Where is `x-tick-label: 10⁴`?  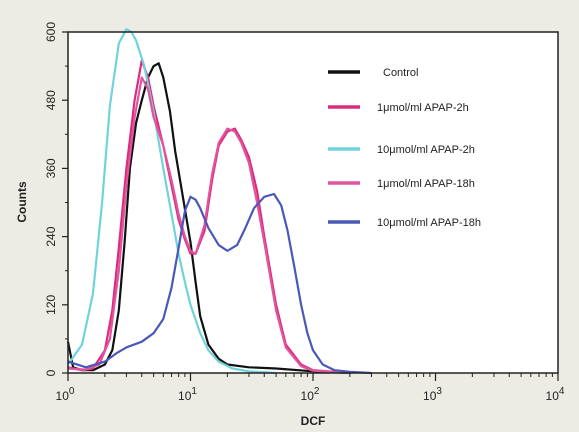
x-tick-label: 10⁴ is located at coordinates (555, 394).